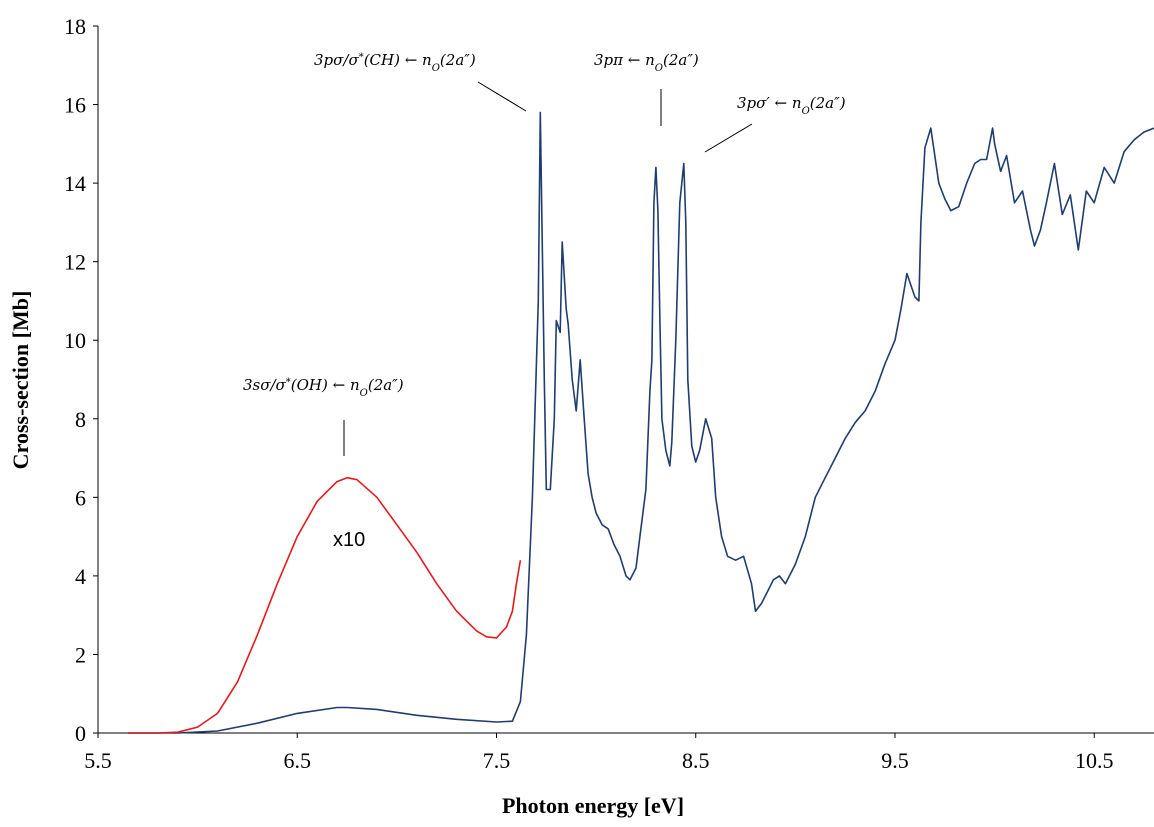 The image size is (1154, 827). Describe the element at coordinates (598, 753) in the screenshot. I see `x-ticks: 5.5 6.5 7.5 8.5 9.5 10.5` at that location.